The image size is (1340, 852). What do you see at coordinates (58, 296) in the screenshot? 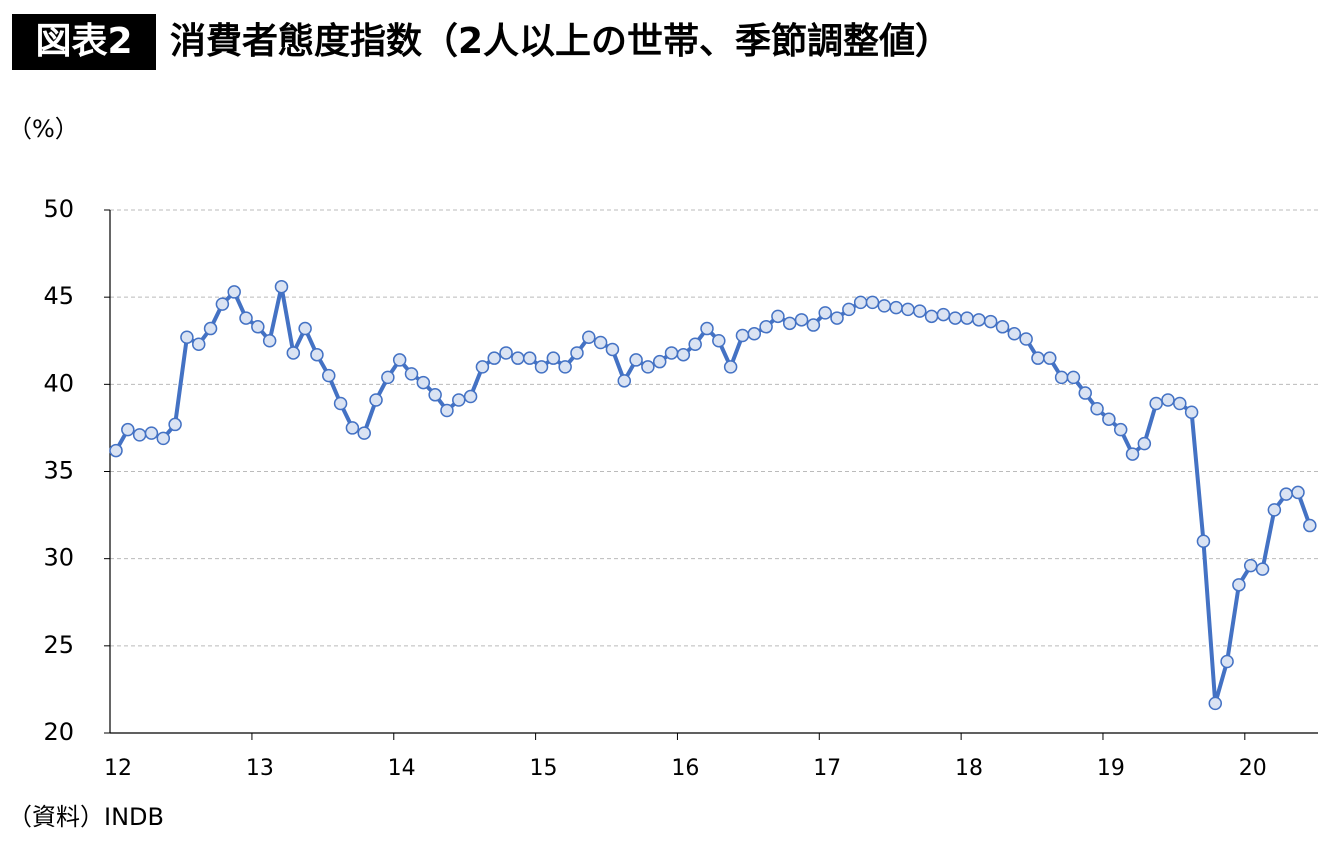
I see `y-tick-label: 45` at bounding box center [58, 296].